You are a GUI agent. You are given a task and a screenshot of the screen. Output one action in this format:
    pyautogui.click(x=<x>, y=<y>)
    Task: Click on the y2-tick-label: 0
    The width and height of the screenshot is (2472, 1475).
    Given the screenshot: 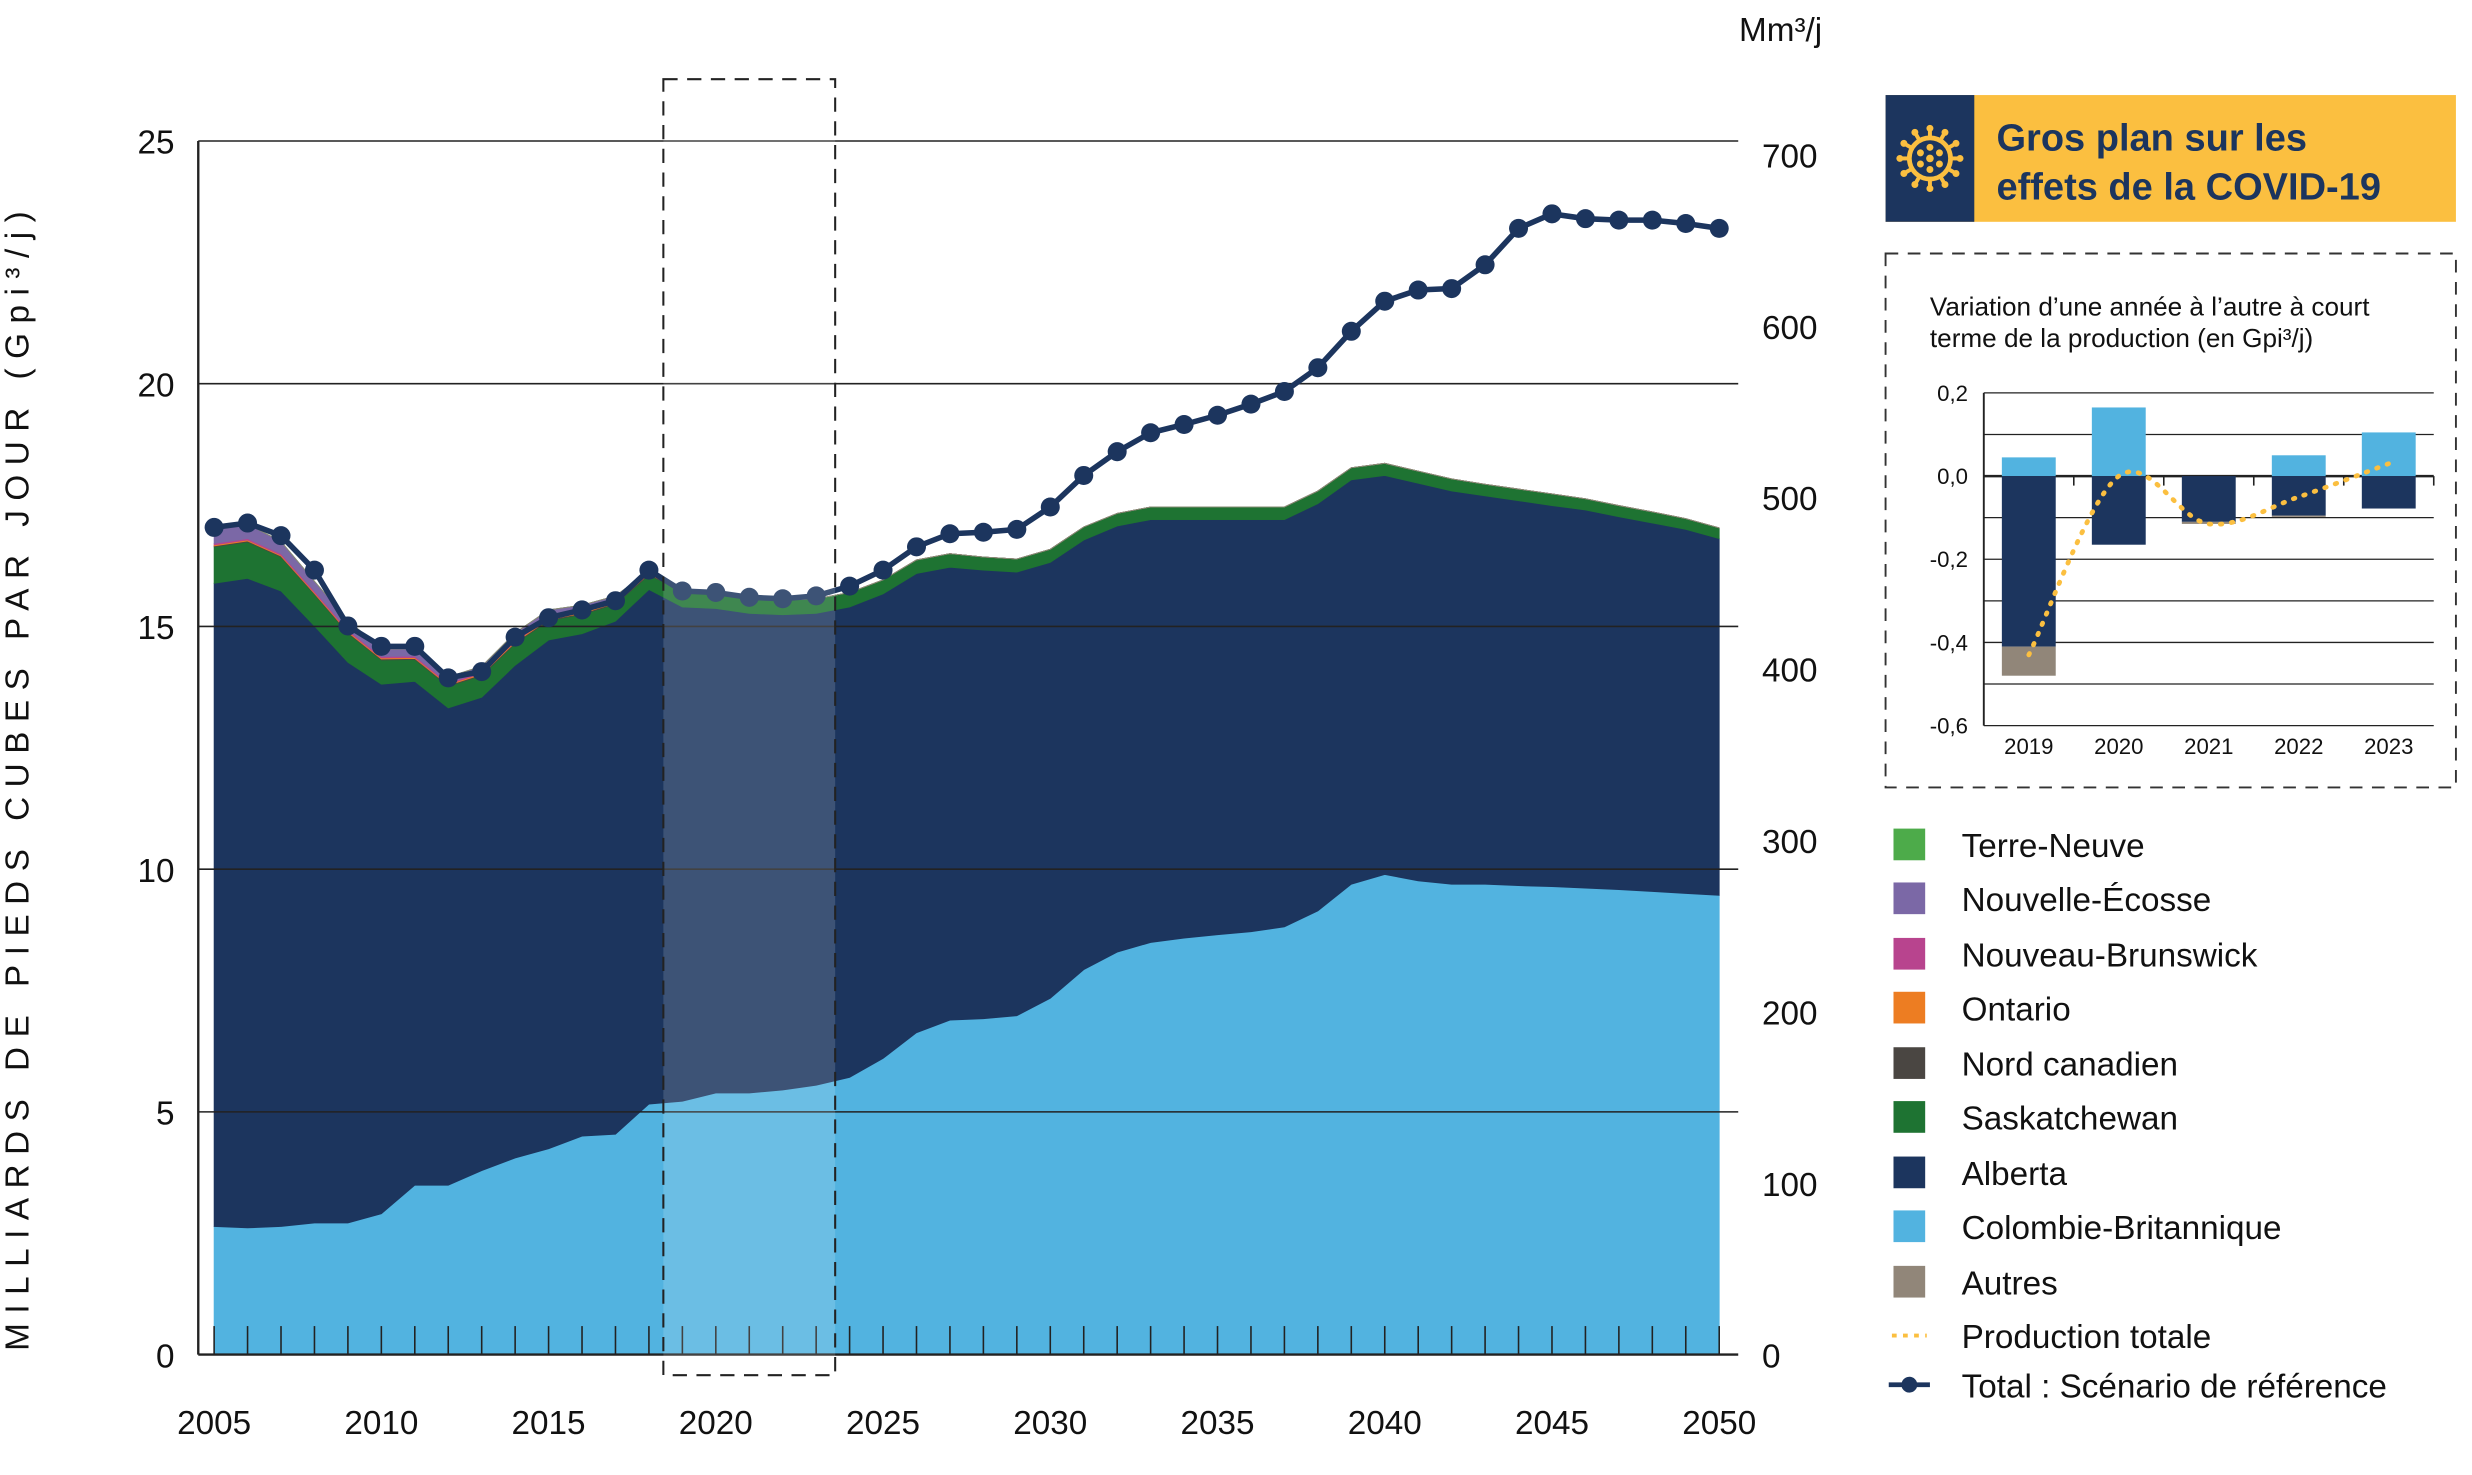 What is the action you would take?
    pyautogui.click(x=1771, y=1356)
    